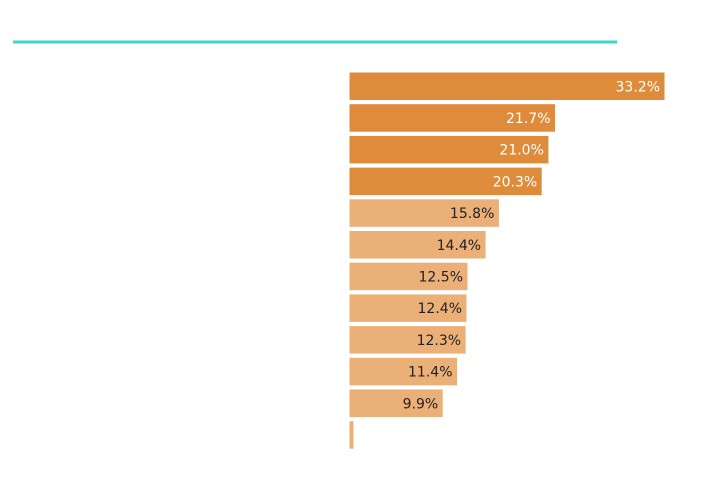 This screenshot has width=719, height=496. Describe the element at coordinates (521, 151) in the screenshot. I see `bar-value-label-3: 21.0%` at that location.